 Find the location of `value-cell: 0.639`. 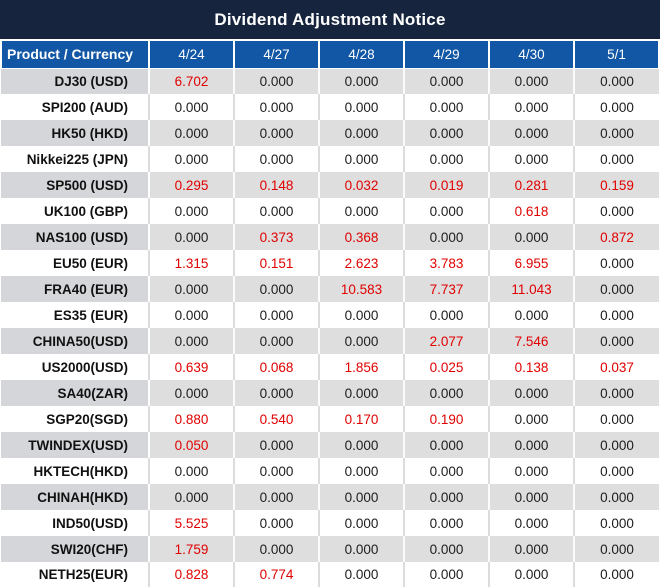

value-cell: 0.639 is located at coordinates (191, 367).